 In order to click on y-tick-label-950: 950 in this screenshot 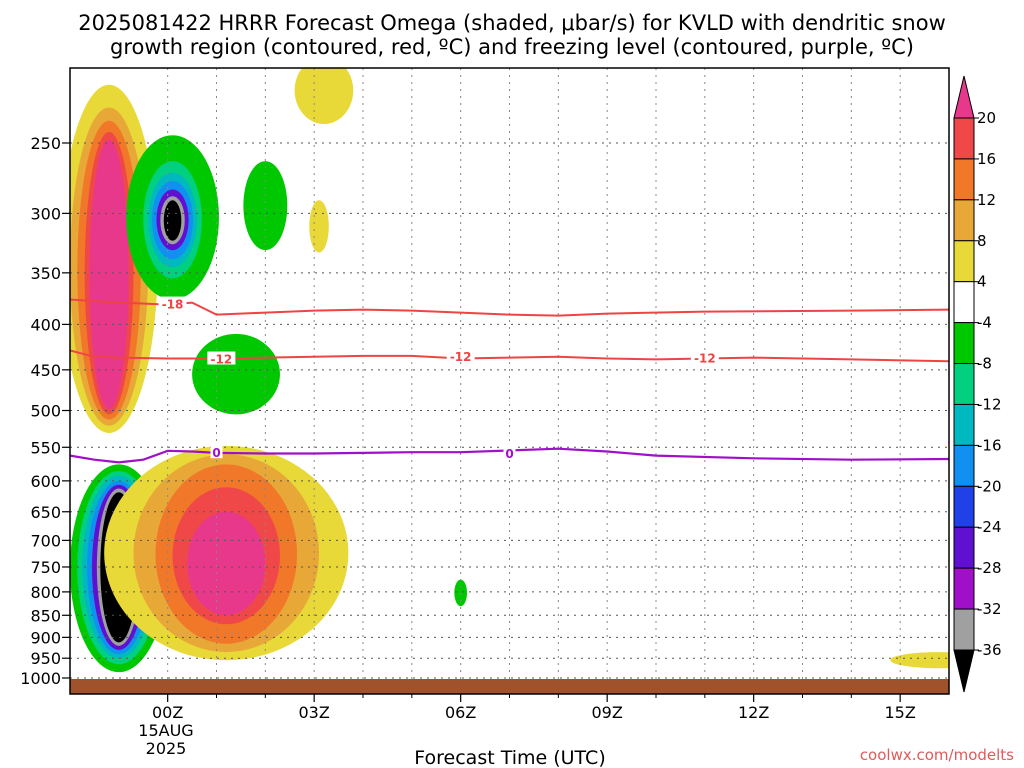, I will do `click(45, 658)`.